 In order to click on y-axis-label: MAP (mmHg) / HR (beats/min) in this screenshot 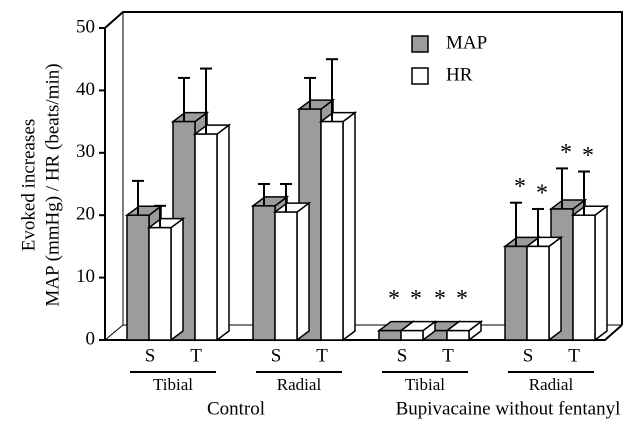, I will do `click(52, 184)`.